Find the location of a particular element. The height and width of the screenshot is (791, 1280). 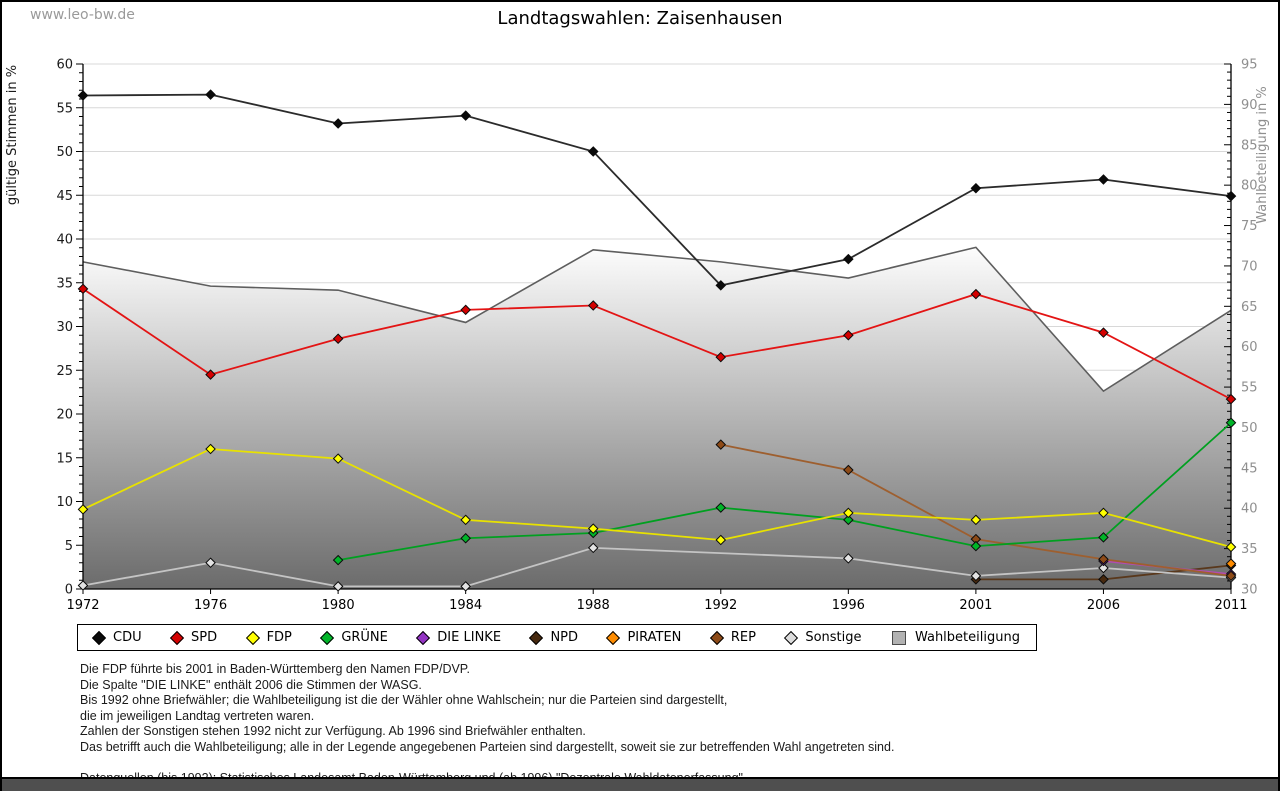

watermark: www.leo-bw.de is located at coordinates (82, 15).